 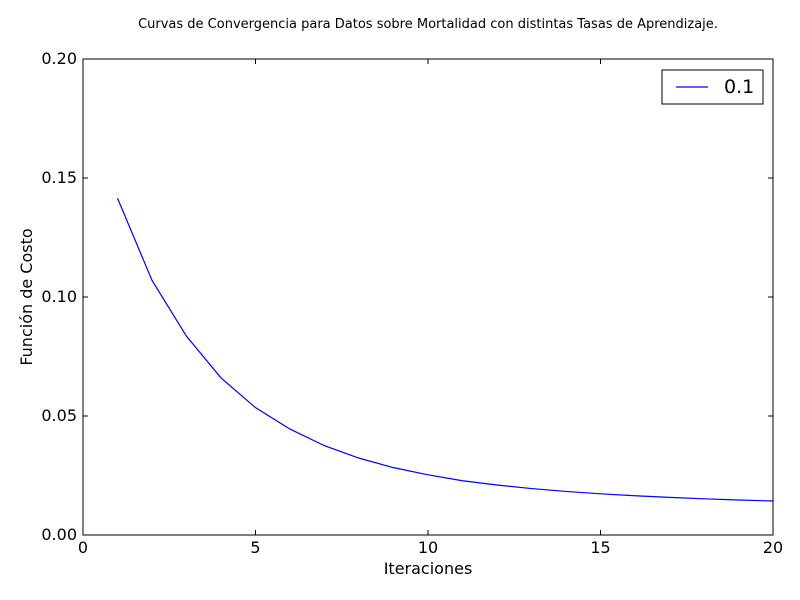 What do you see at coordinates (59, 177) in the screenshot?
I see `y-tick-label: 0.15` at bounding box center [59, 177].